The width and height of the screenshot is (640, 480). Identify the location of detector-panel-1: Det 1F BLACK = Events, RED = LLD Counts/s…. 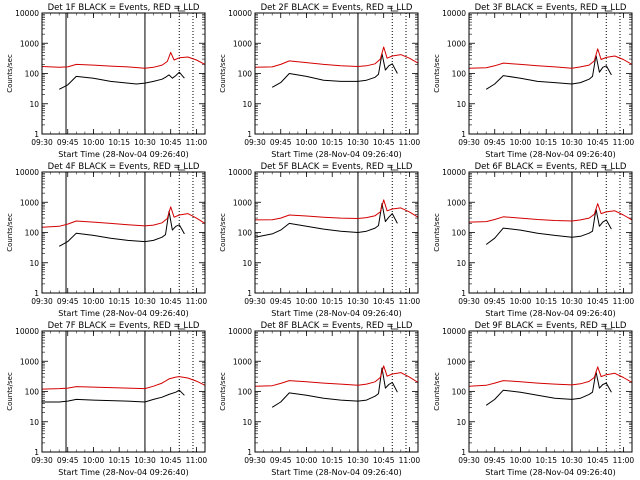
(106, 81).